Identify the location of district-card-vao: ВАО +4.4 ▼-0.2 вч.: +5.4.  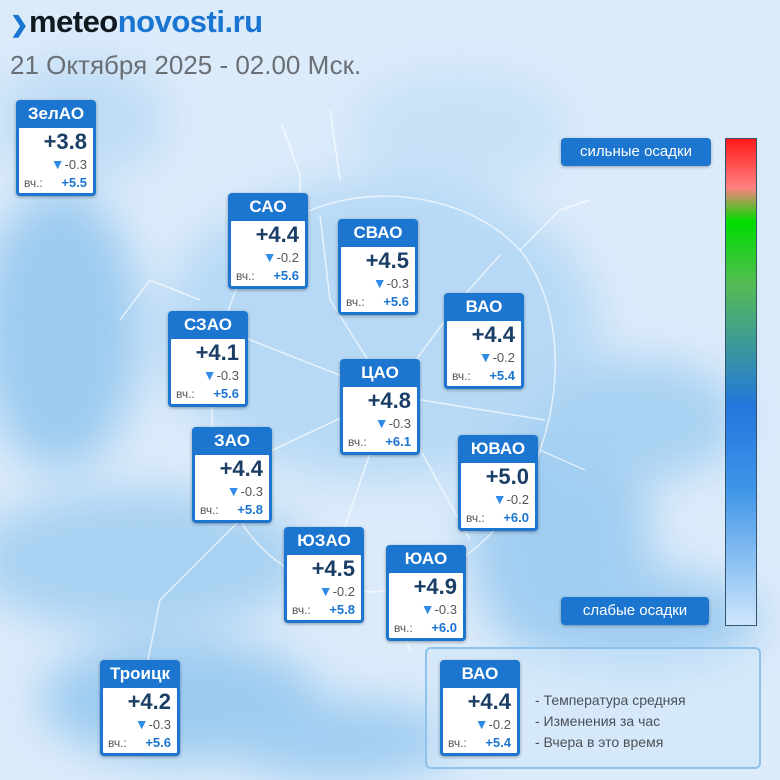
(484, 341).